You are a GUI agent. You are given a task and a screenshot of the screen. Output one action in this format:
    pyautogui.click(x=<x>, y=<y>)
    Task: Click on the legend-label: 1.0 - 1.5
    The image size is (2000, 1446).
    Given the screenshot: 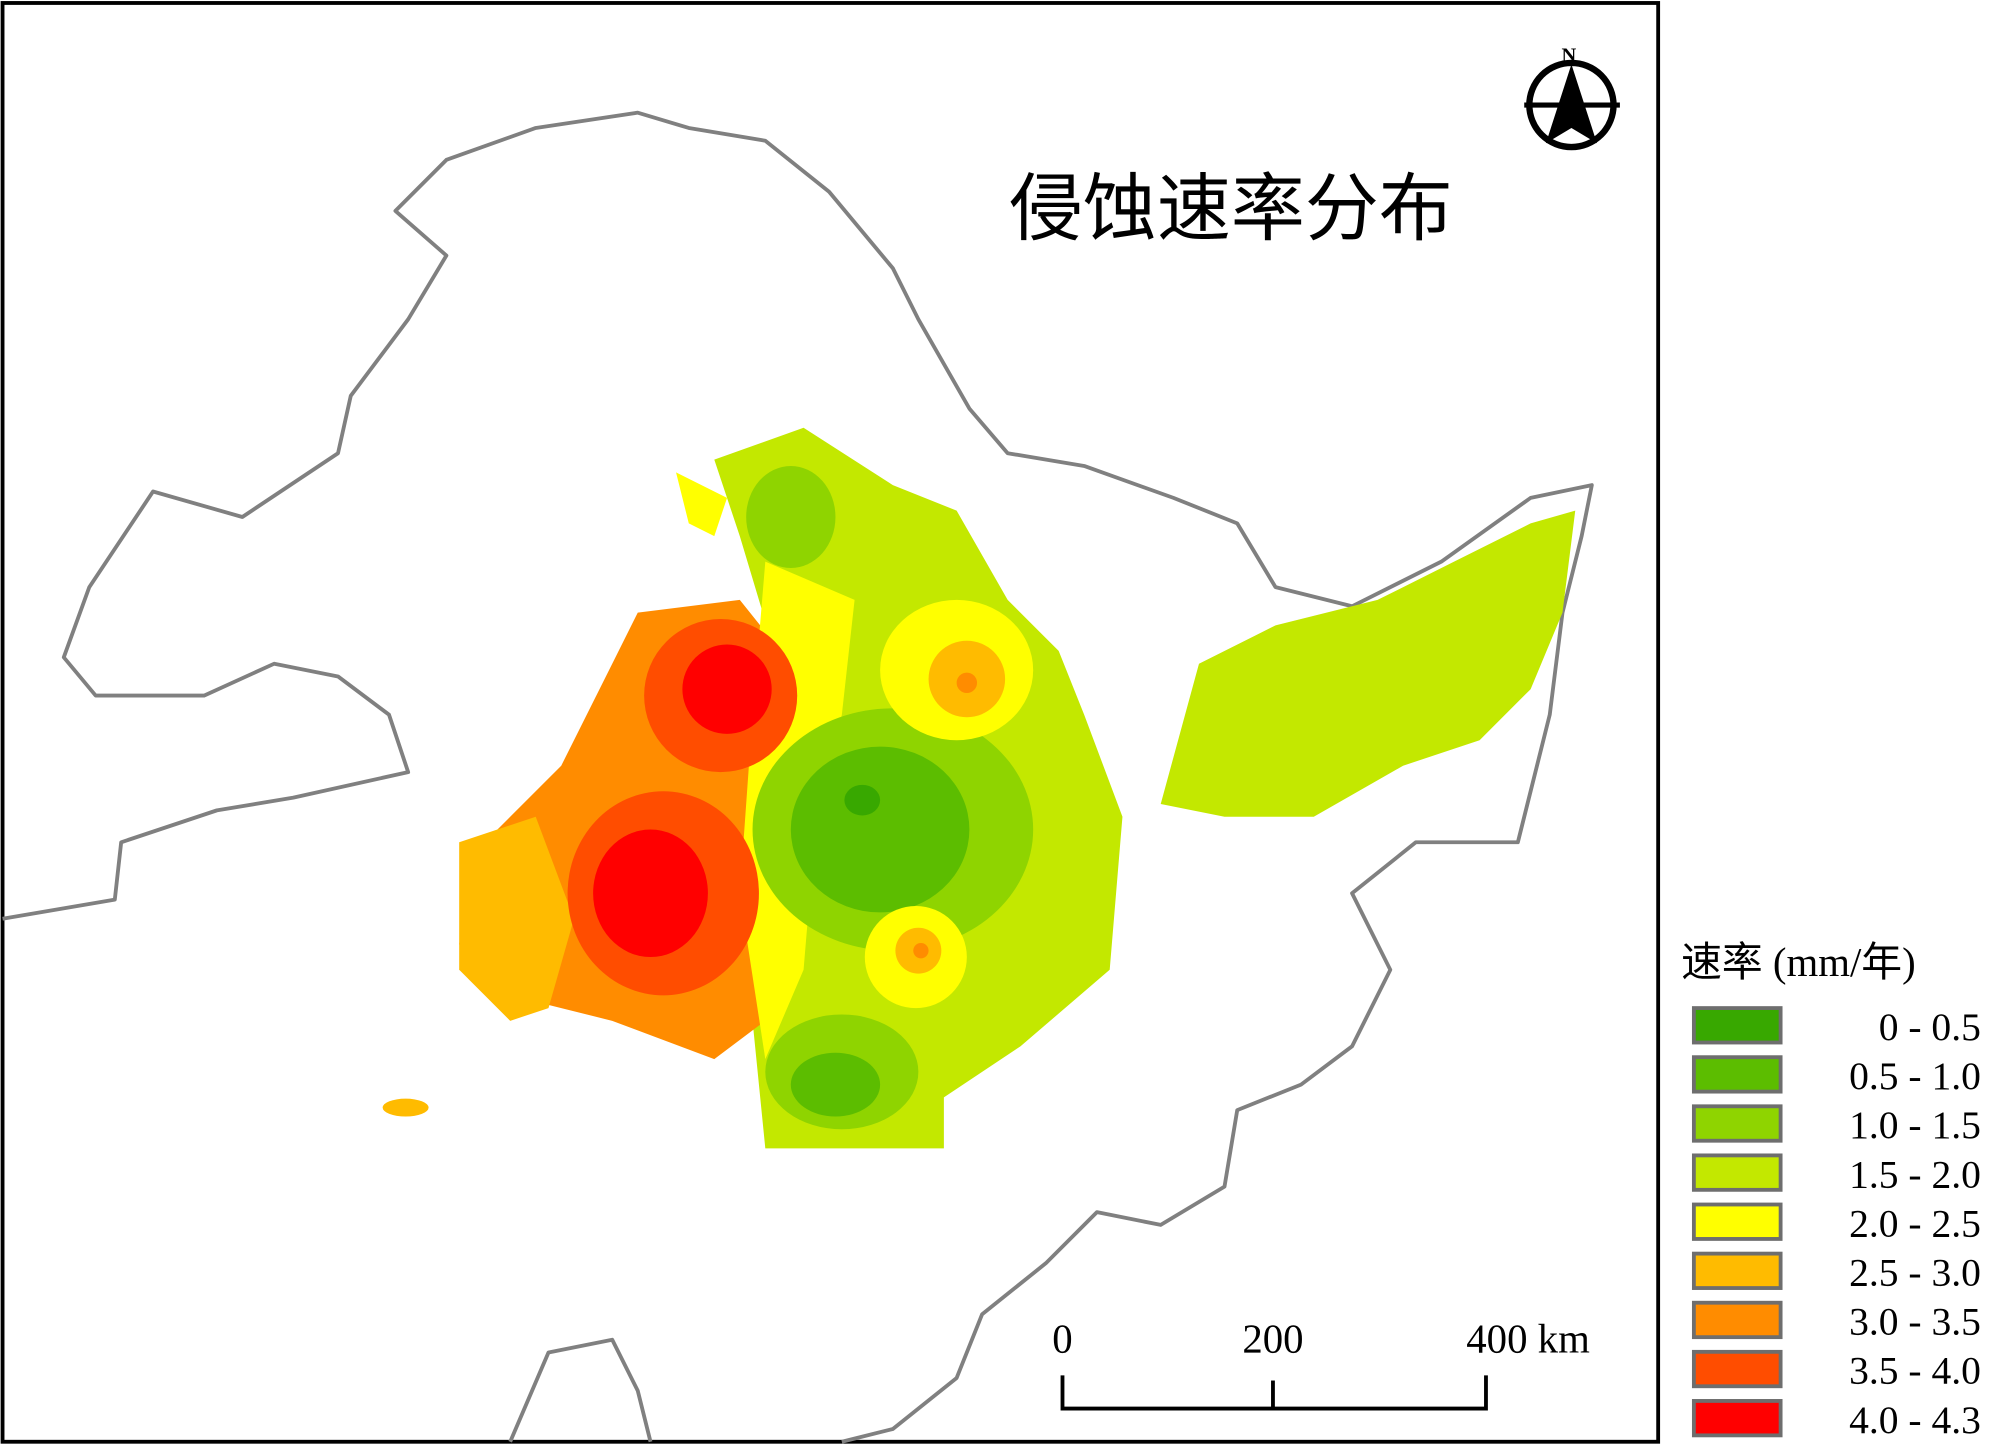 What is the action you would take?
    pyautogui.click(x=1915, y=1125)
    